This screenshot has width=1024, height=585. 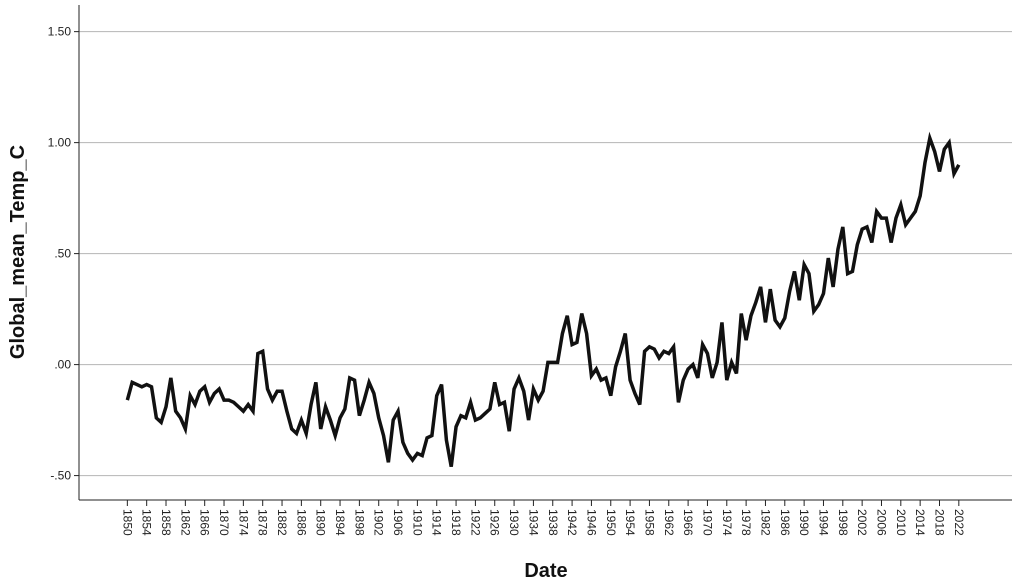 I want to click on x-tick-label: 1966, so click(x=688, y=522).